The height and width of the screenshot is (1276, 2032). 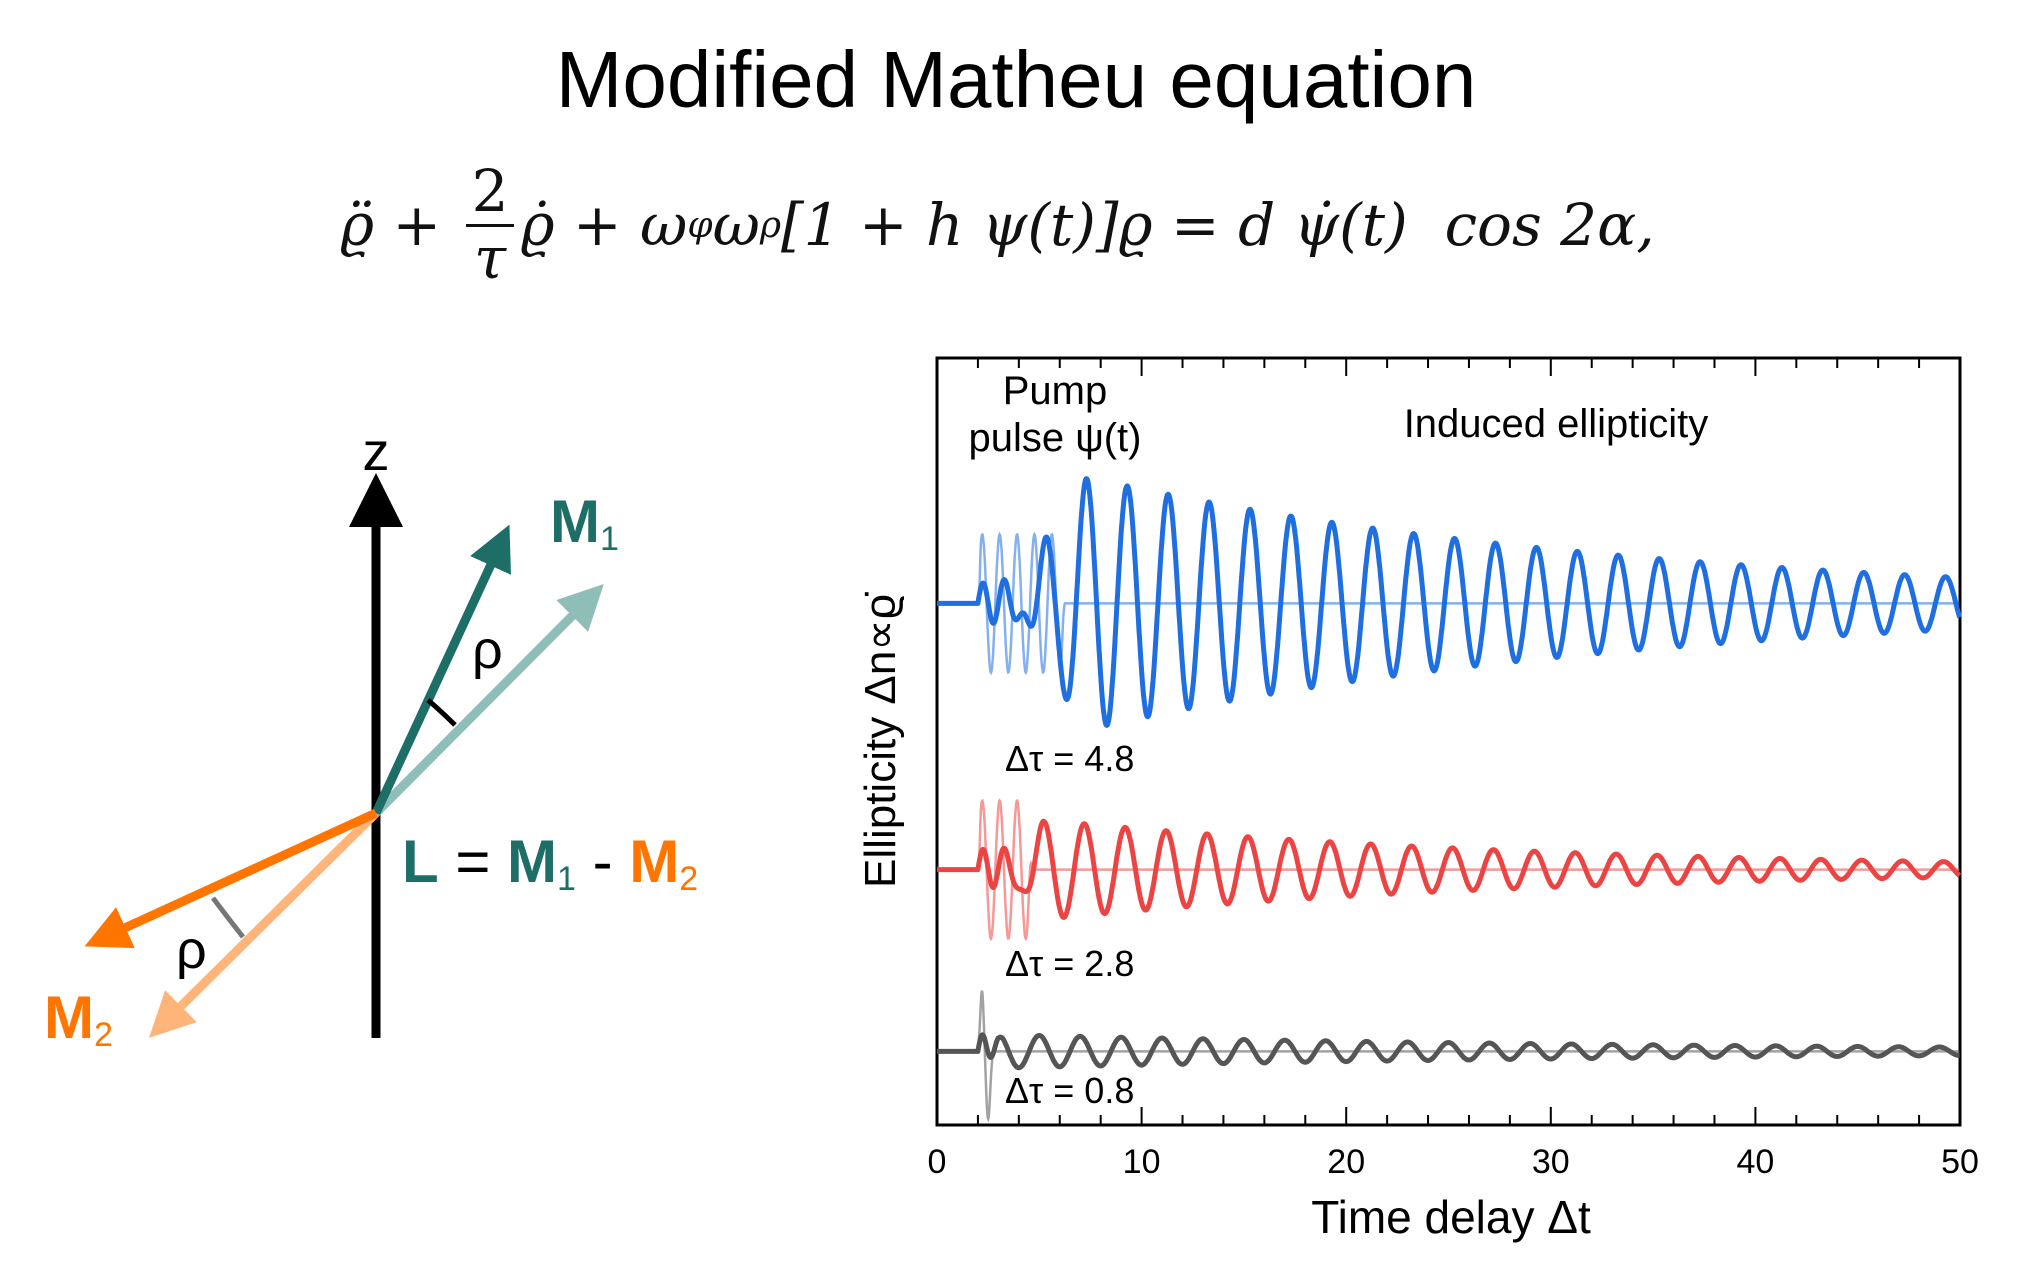 I want to click on x-tick-label: 10, so click(x=1142, y=1162).